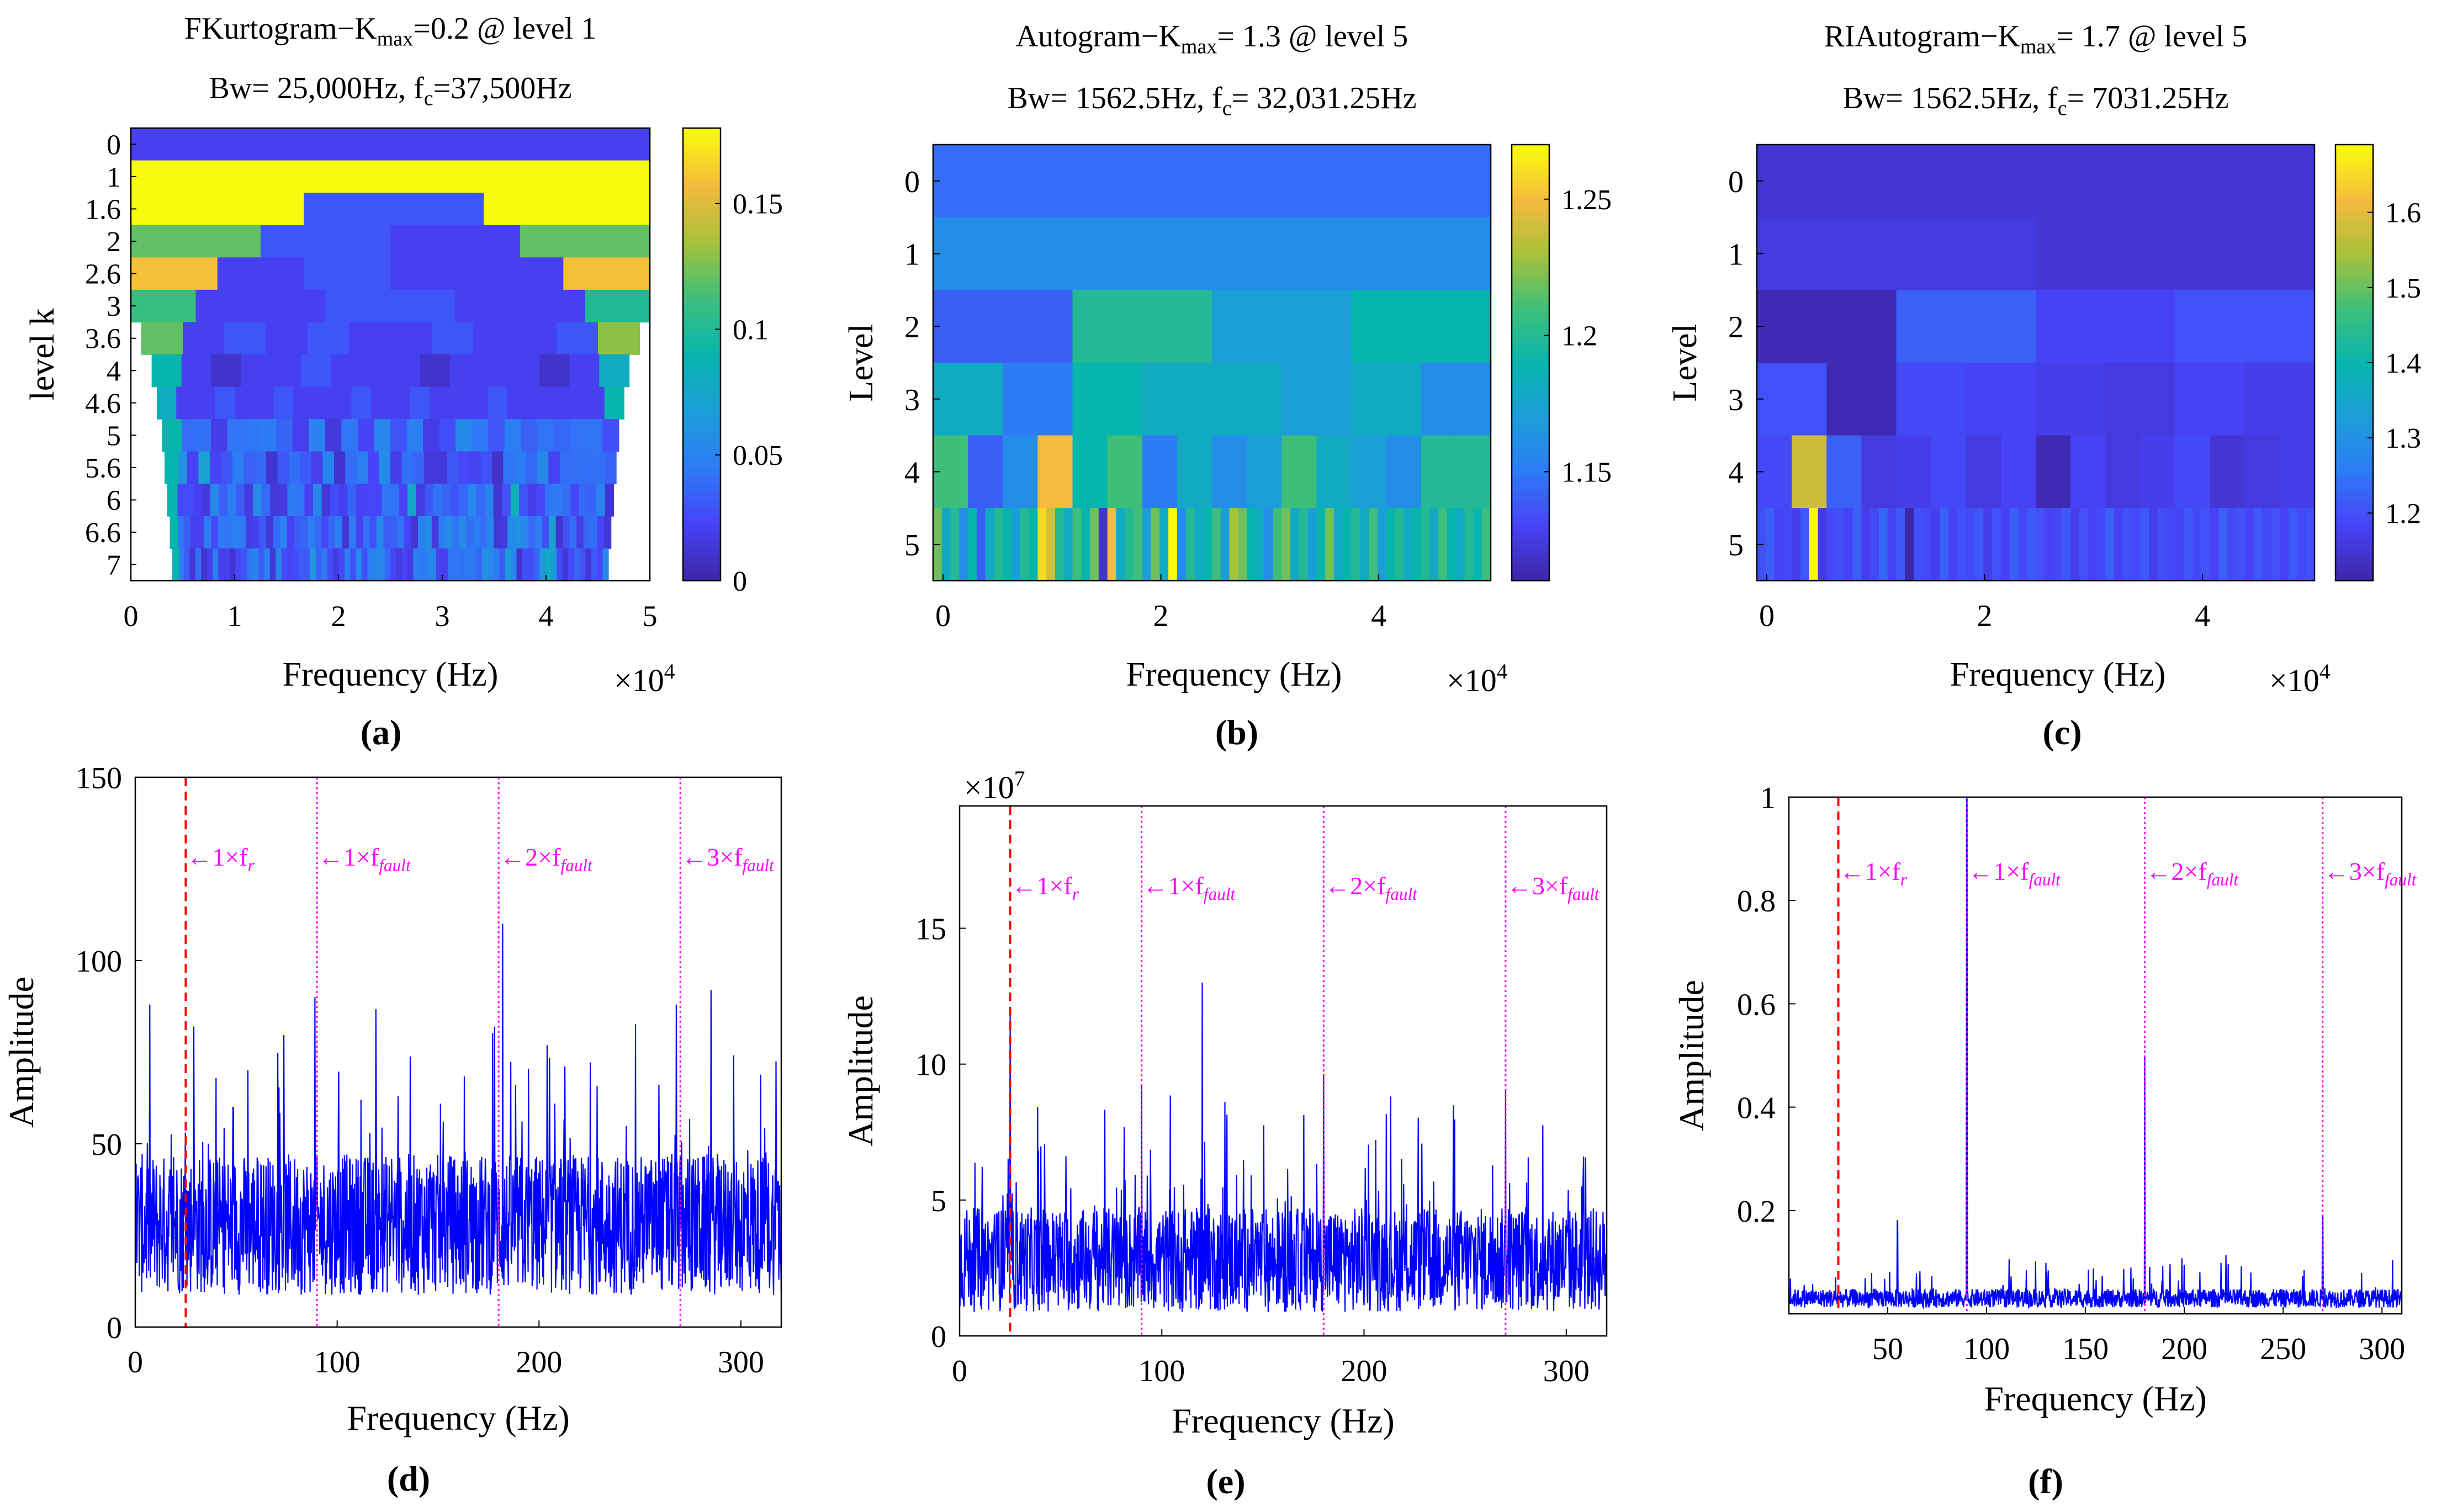 Image resolution: width=2452 pixels, height=1512 pixels. Describe the element at coordinates (103, 339) in the screenshot. I see `y-tick-label: 3.6` at that location.